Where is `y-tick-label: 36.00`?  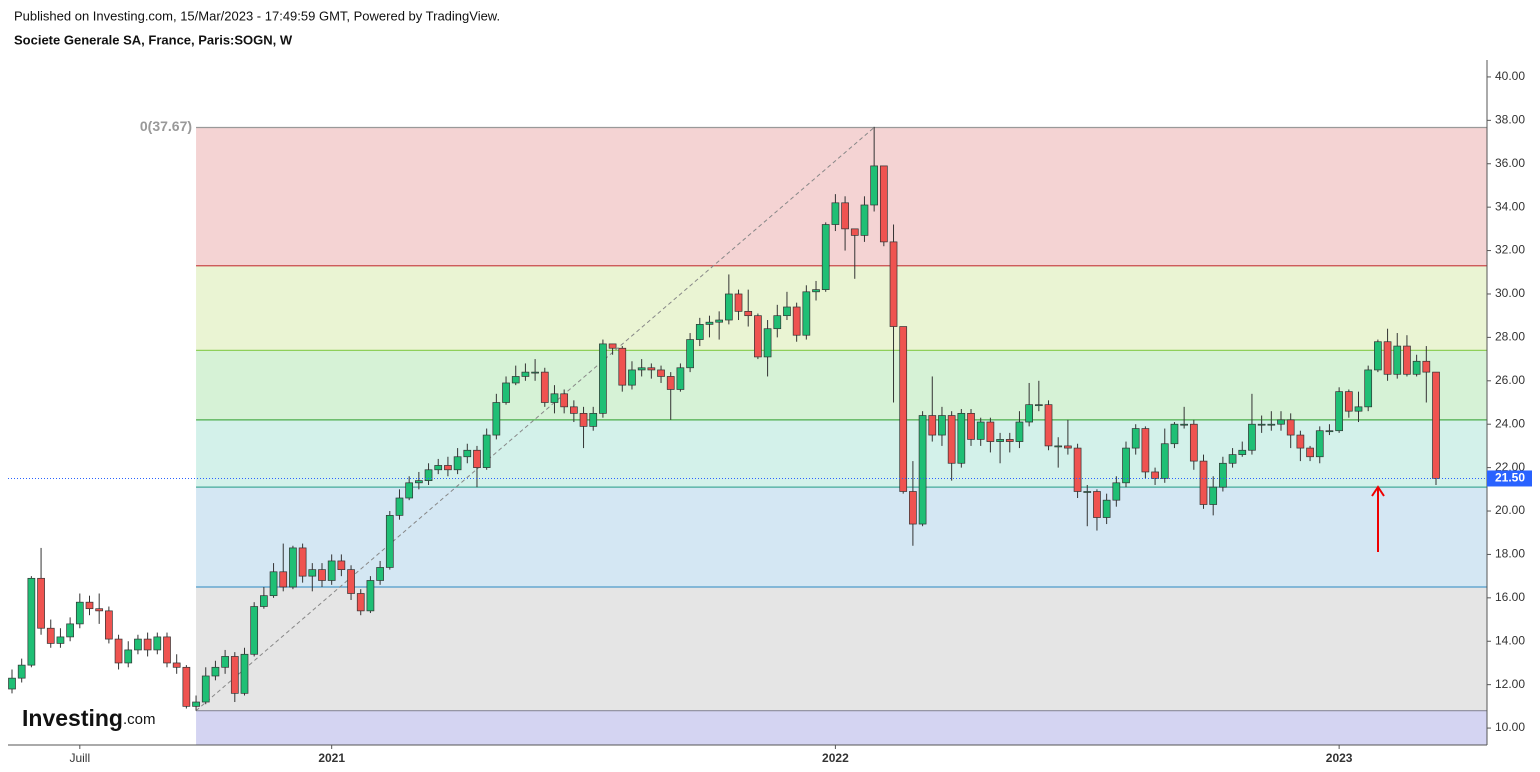 y-tick-label: 36.00 is located at coordinates (1510, 163).